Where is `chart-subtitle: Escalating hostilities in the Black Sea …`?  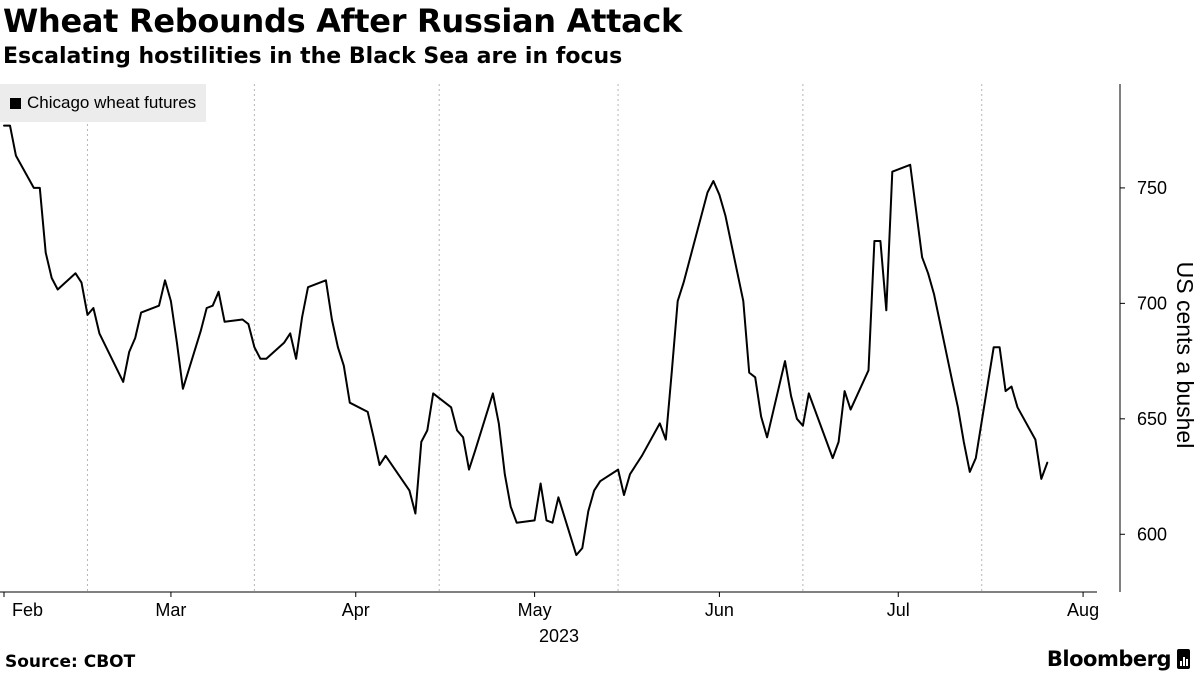 chart-subtitle: Escalating hostilities in the Black Sea … is located at coordinates (313, 56).